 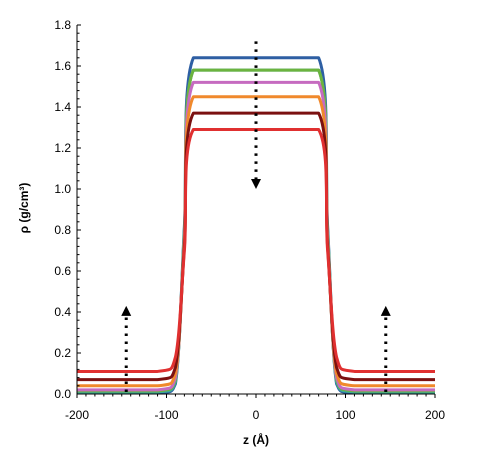 What do you see at coordinates (256, 439) in the screenshot?
I see `x-axis-title: z (Å)` at bounding box center [256, 439].